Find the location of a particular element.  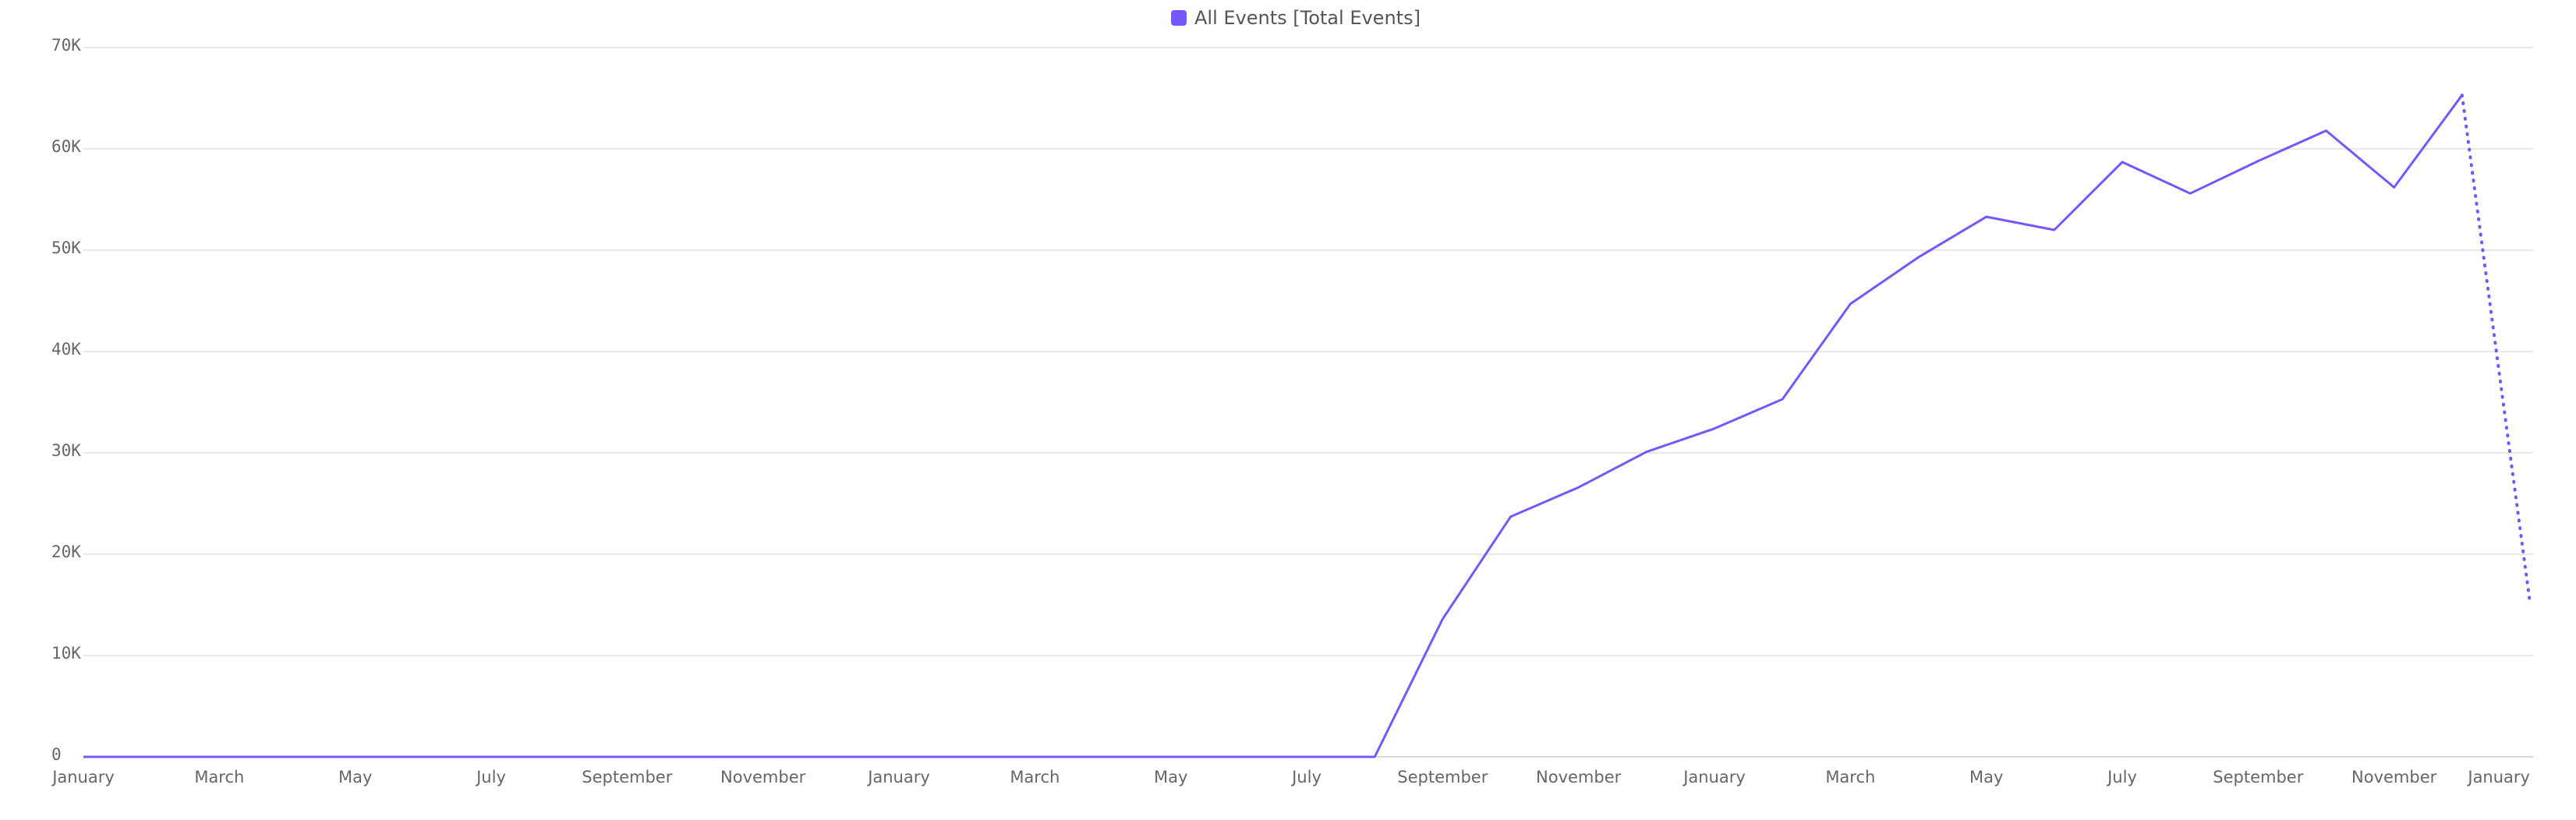

series-line-incomplete is located at coordinates (2496, 349).